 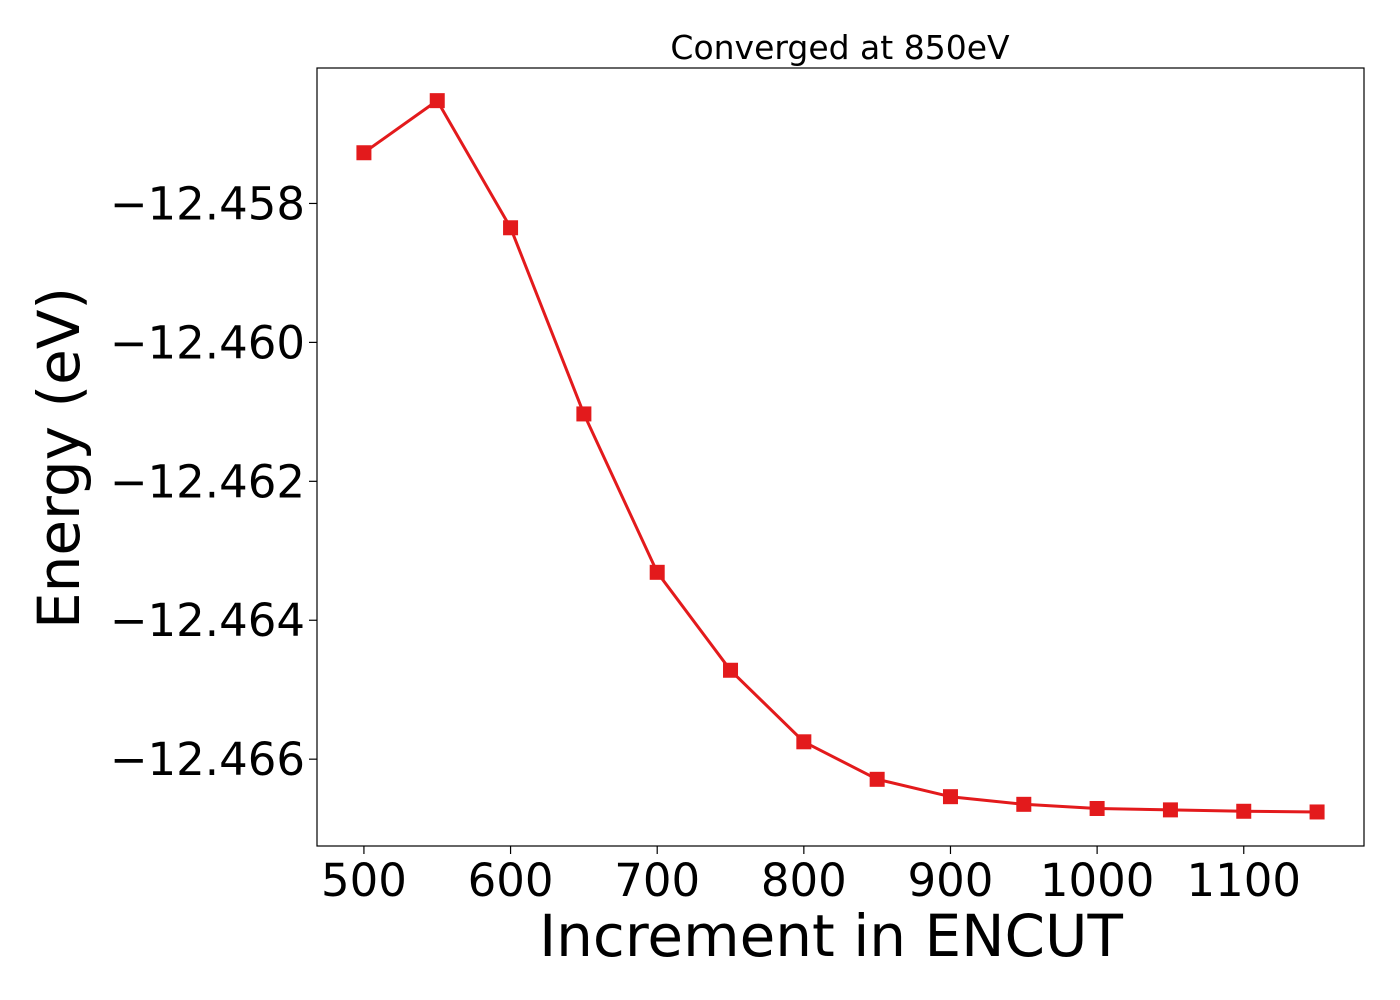 I want to click on x-tick-label-1000: 1000, so click(x=1097, y=880).